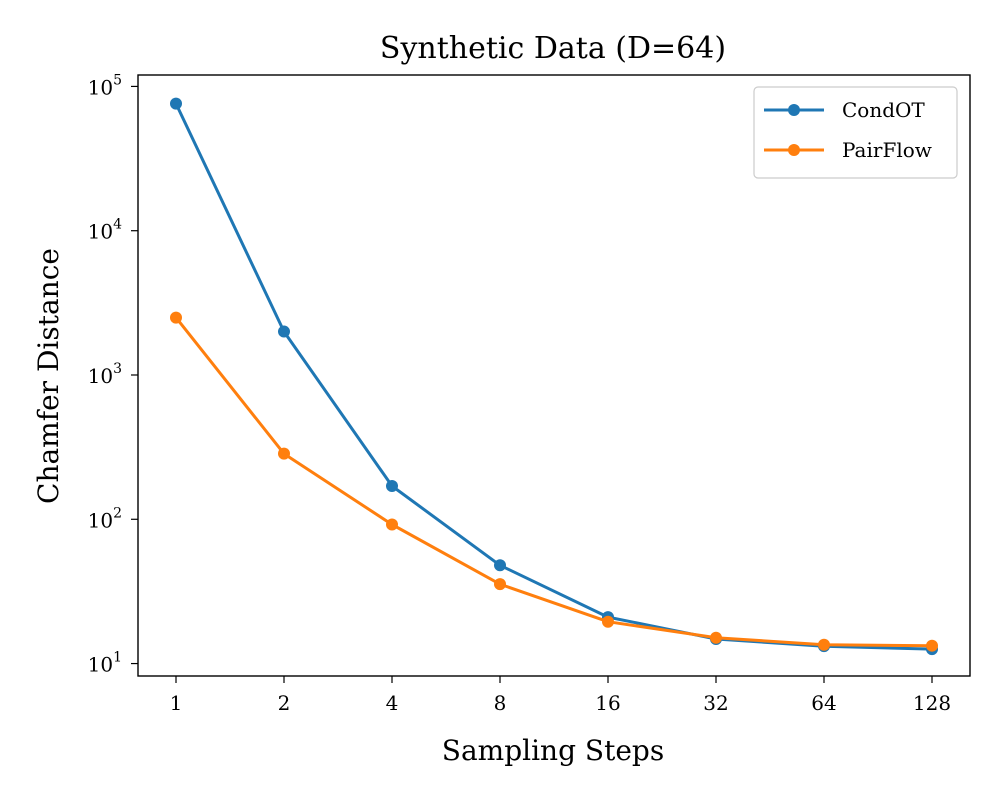 Image resolution: width=1000 pixels, height=800 pixels. Describe the element at coordinates (560, 695) in the screenshot. I see `x-axis-ticks: 1 2 4 8 16 32 64 128` at that location.